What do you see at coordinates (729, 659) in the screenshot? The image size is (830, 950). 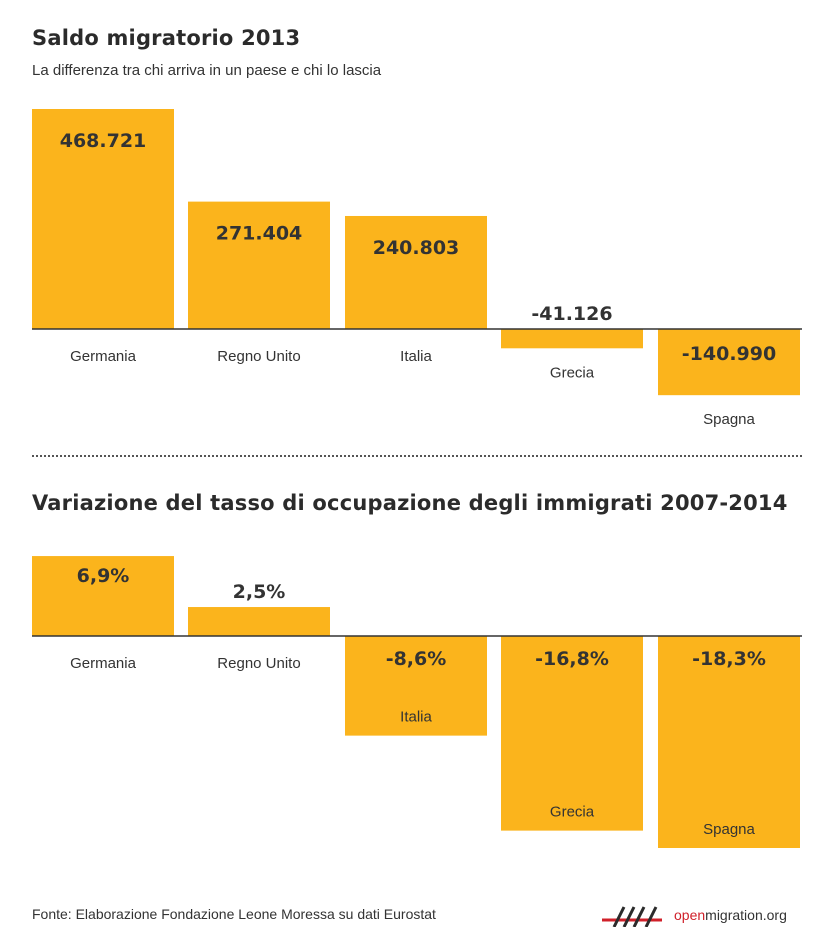 I see `value-label-2-spagna: -18,3%` at bounding box center [729, 659].